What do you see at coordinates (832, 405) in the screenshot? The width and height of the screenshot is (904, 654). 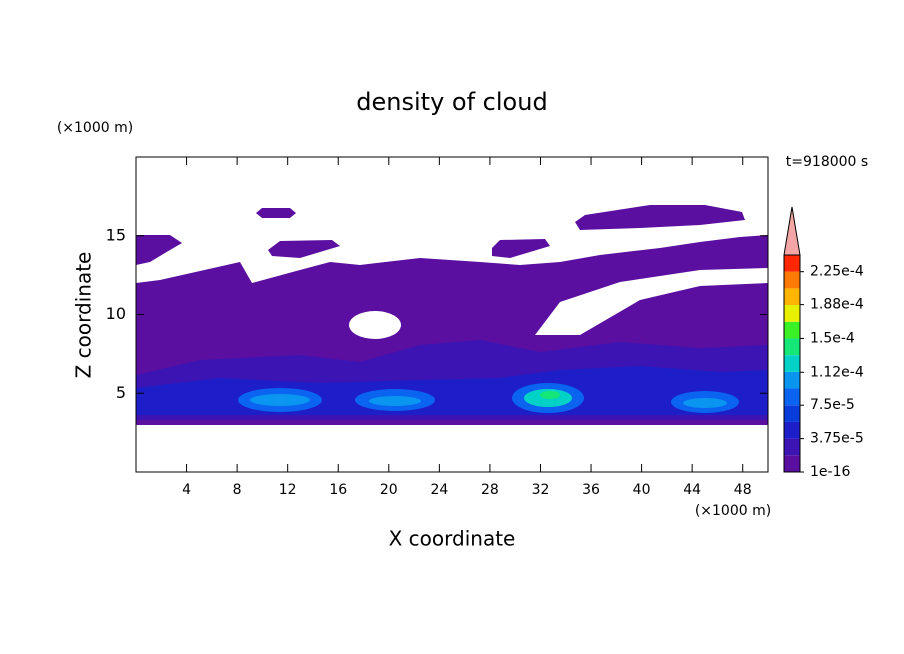 I see `colorbar-tick-label: 7.5e-5` at bounding box center [832, 405].